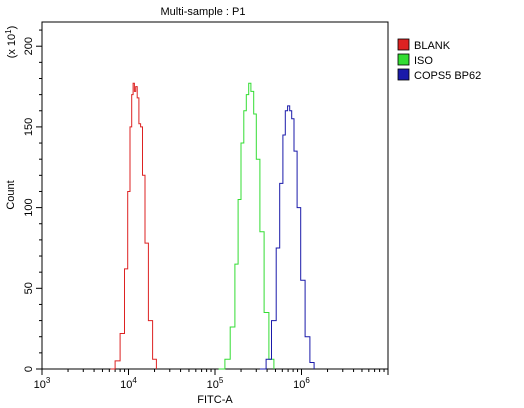 The image size is (524, 408). I want to click on y-tick-label: 150, so click(29, 127).